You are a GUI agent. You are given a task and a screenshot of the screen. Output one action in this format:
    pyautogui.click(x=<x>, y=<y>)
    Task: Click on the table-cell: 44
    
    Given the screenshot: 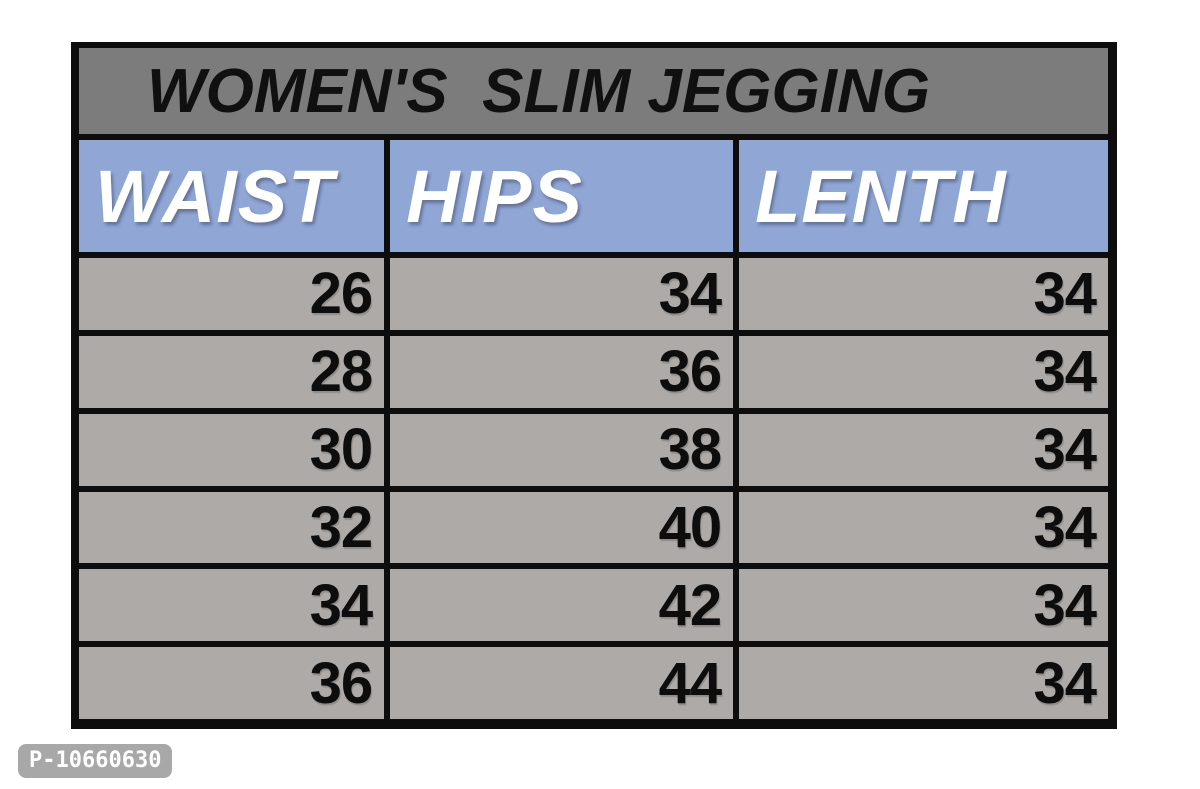 What is the action you would take?
    pyautogui.click(x=562, y=683)
    